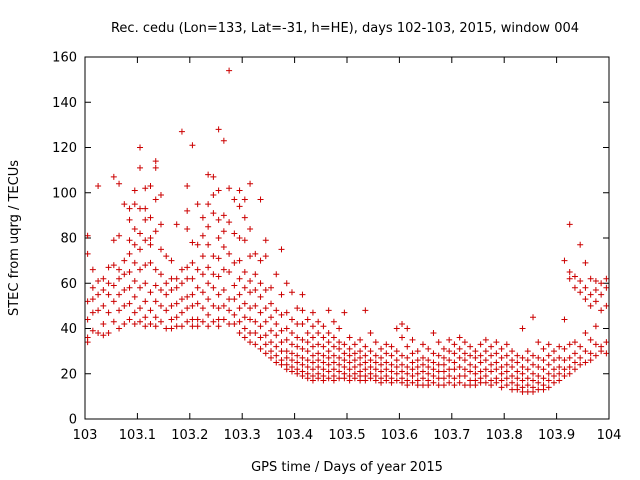  What do you see at coordinates (14, 238) in the screenshot?
I see `y-axis-label: STEC from uqrg / TECUs` at bounding box center [14, 238].